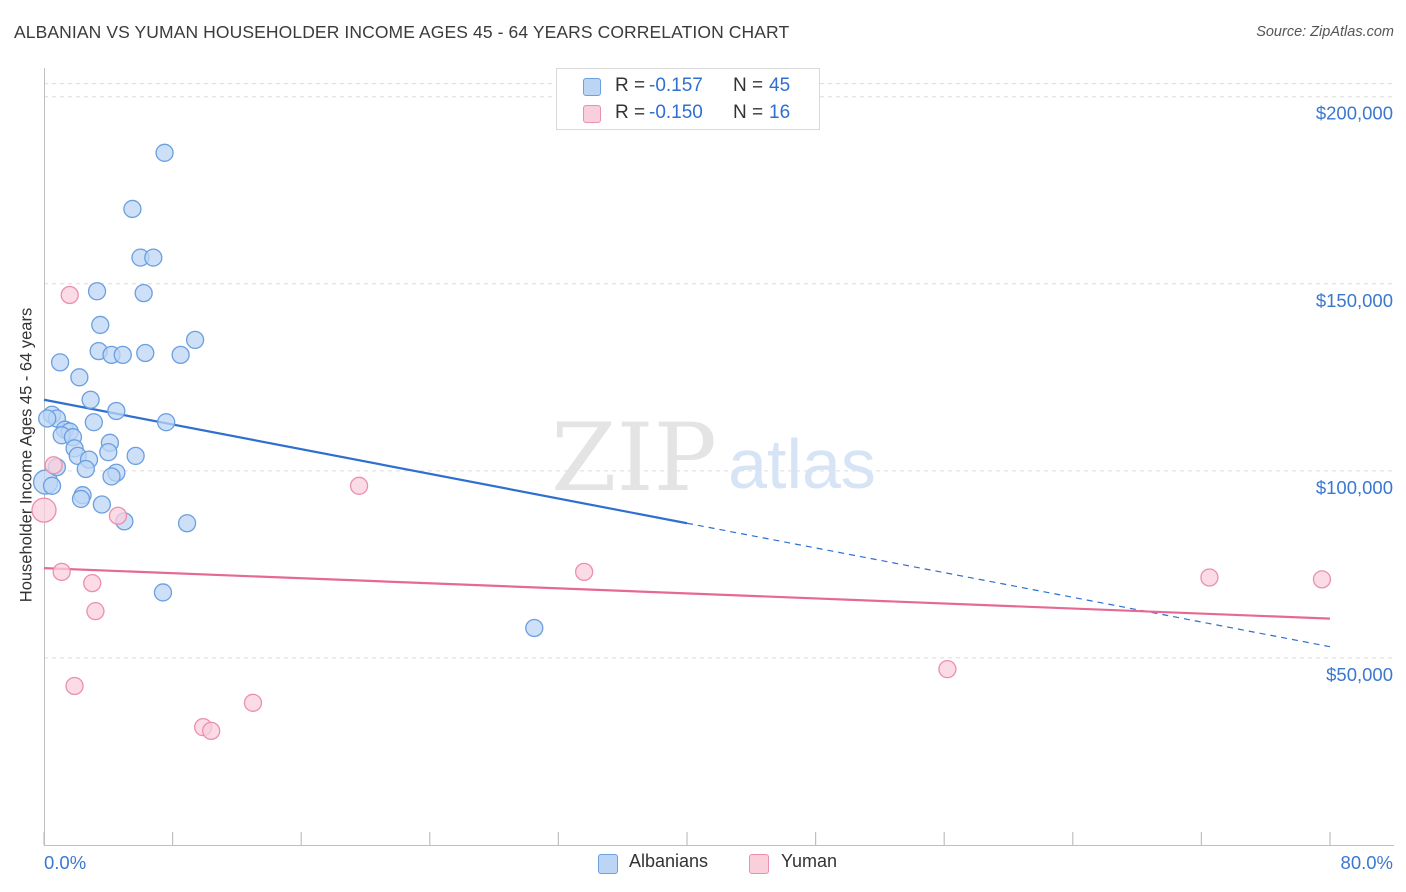  What do you see at coordinates (1367, 862) in the screenshot?
I see `x-tick-label: 80.0%` at bounding box center [1367, 862].